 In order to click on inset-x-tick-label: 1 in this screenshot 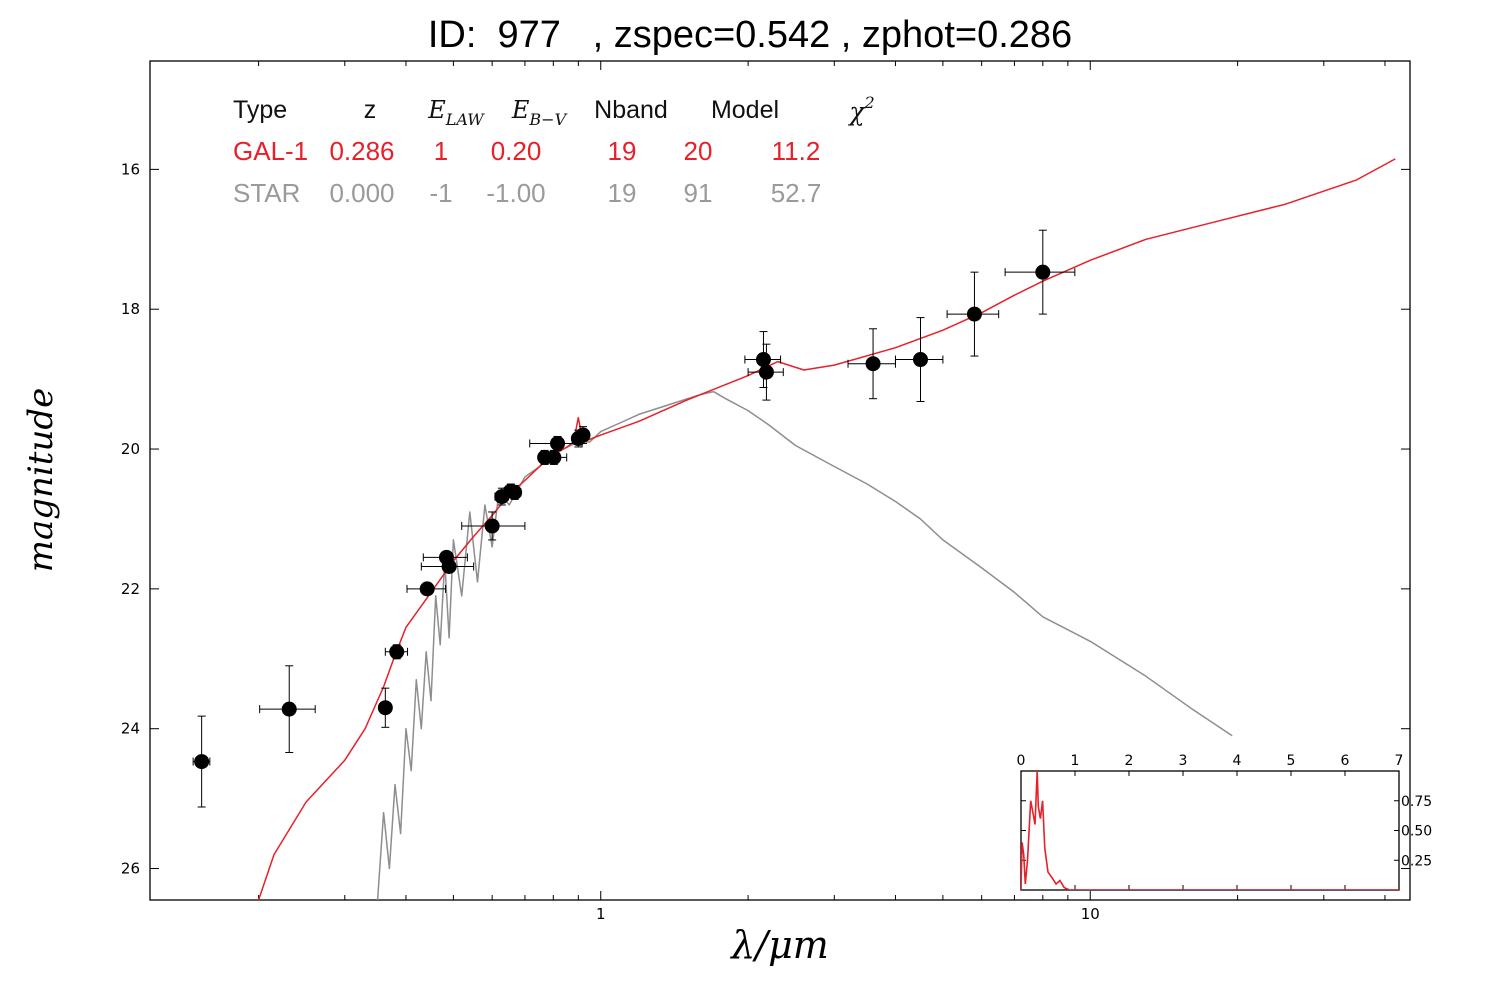, I will do `click(1075, 761)`.